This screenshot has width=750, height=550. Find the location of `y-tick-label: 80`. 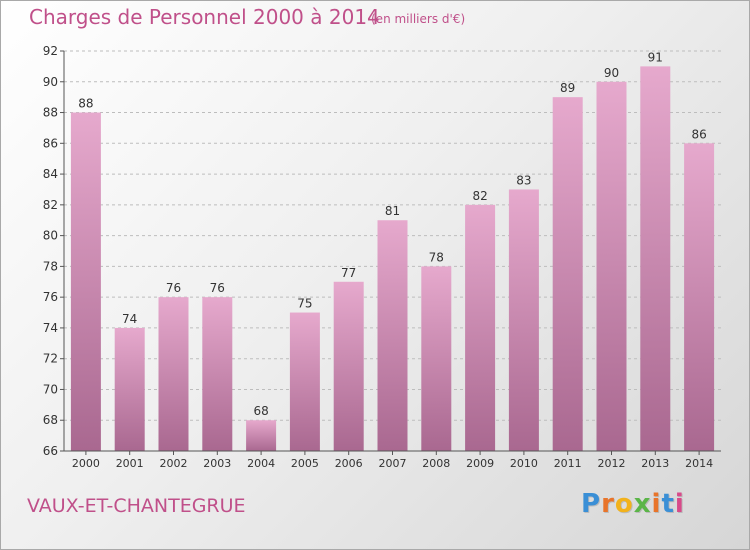

y-tick-label: 80 is located at coordinates (50, 236).